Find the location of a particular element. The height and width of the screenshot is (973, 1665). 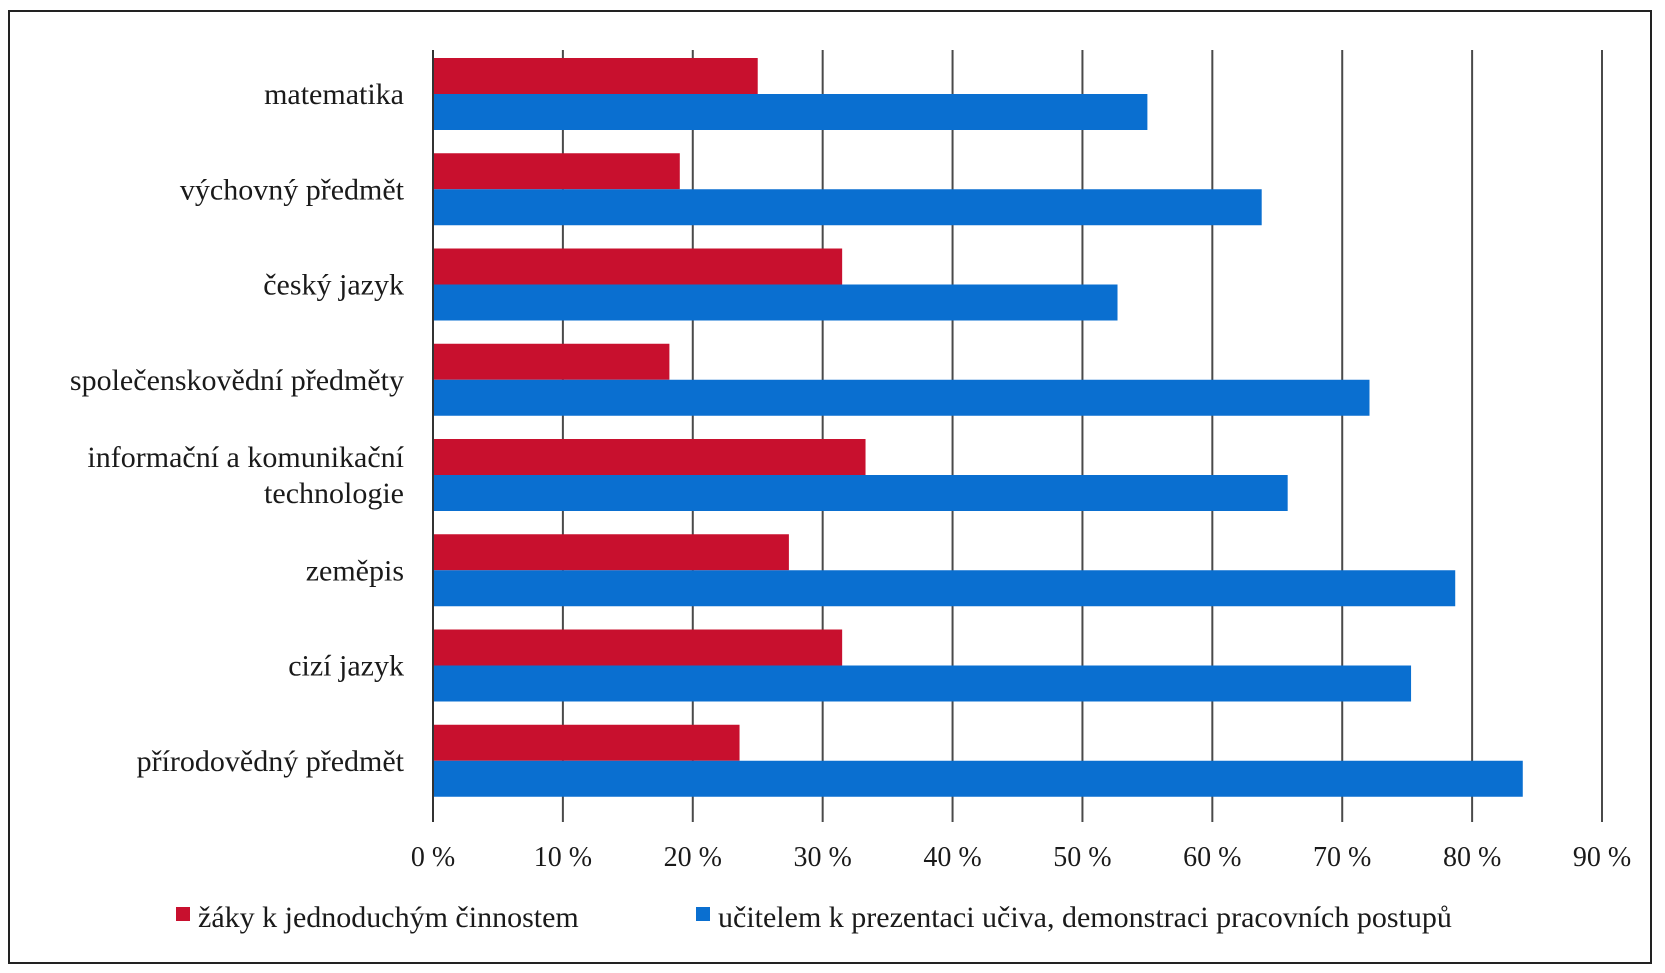

x-tick-label-5: 50 % is located at coordinates (1082, 857).